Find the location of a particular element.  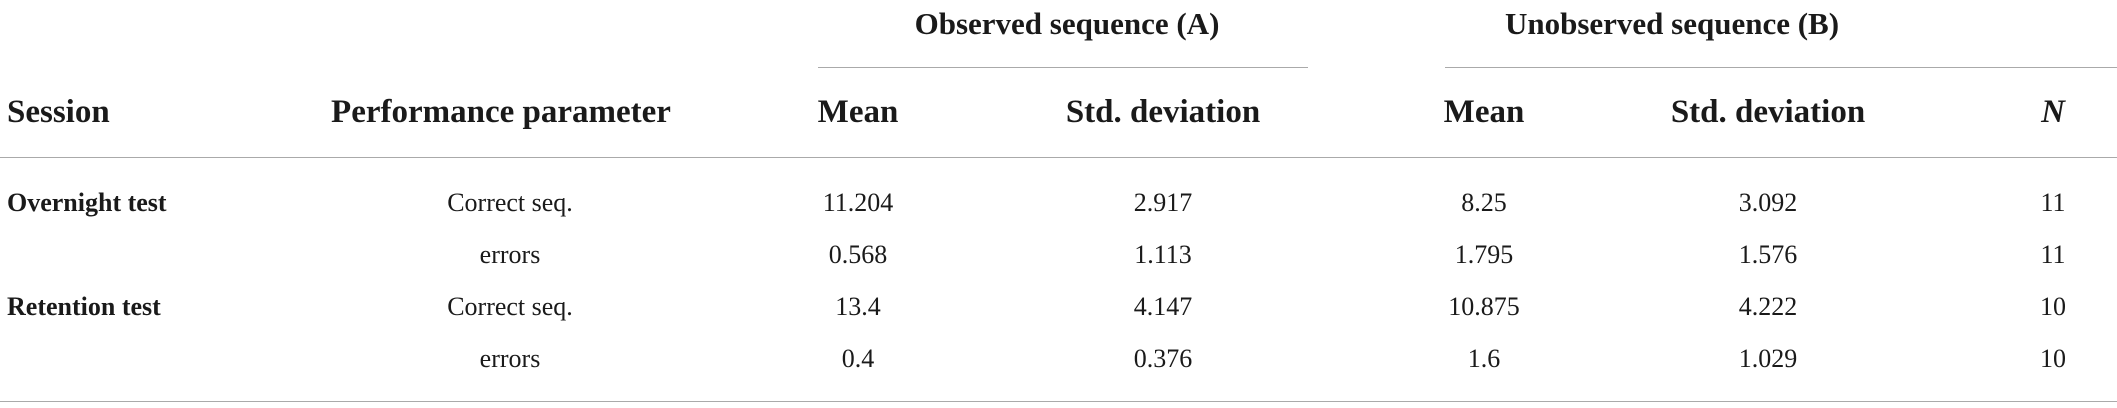

row-a-sd: 1.113 is located at coordinates (1163, 254).